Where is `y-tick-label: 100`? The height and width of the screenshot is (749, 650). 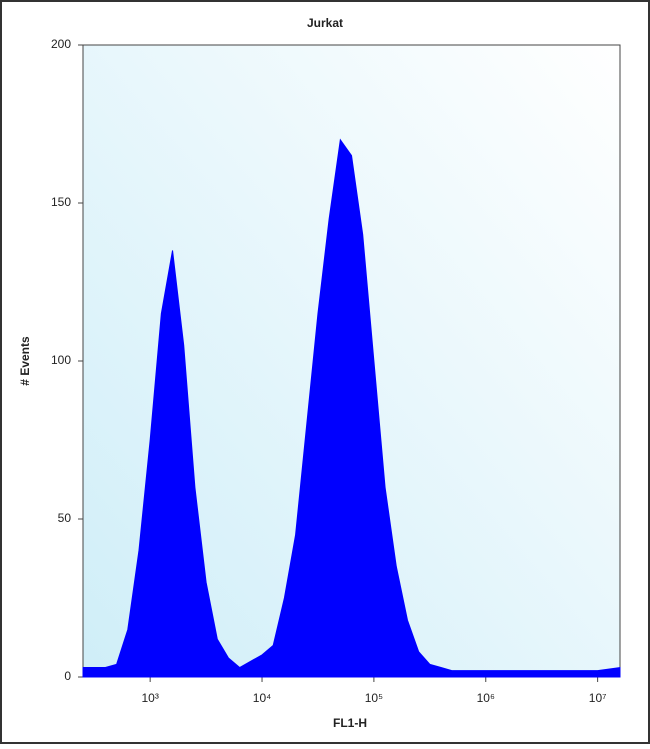 y-tick-label: 100 is located at coordinates (61, 360).